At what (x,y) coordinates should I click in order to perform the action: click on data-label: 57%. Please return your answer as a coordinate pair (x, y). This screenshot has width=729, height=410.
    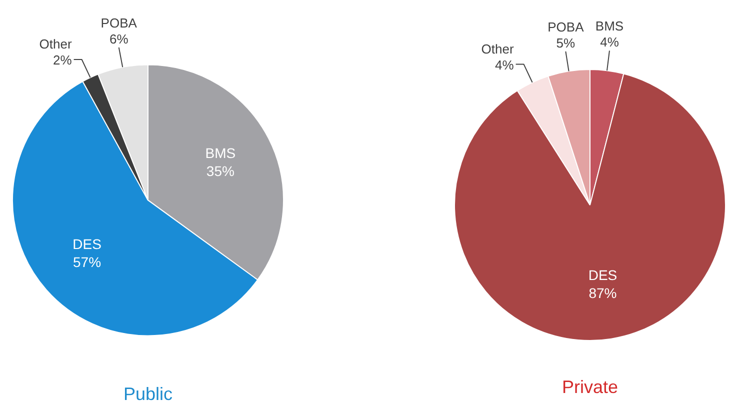
    Looking at the image, I should click on (87, 262).